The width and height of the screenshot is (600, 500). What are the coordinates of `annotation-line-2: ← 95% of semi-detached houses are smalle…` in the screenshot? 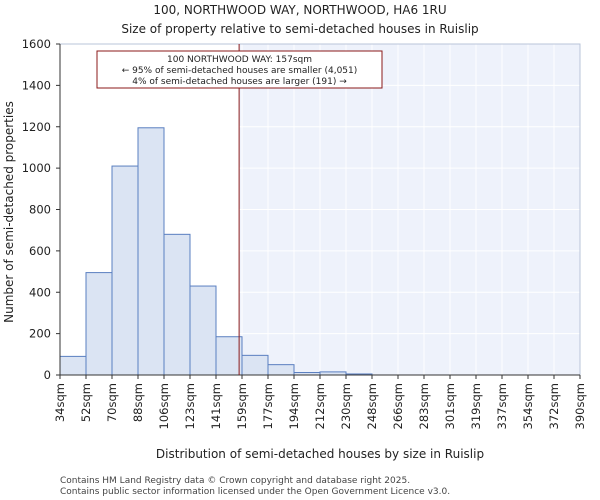 It's located at (240, 71).